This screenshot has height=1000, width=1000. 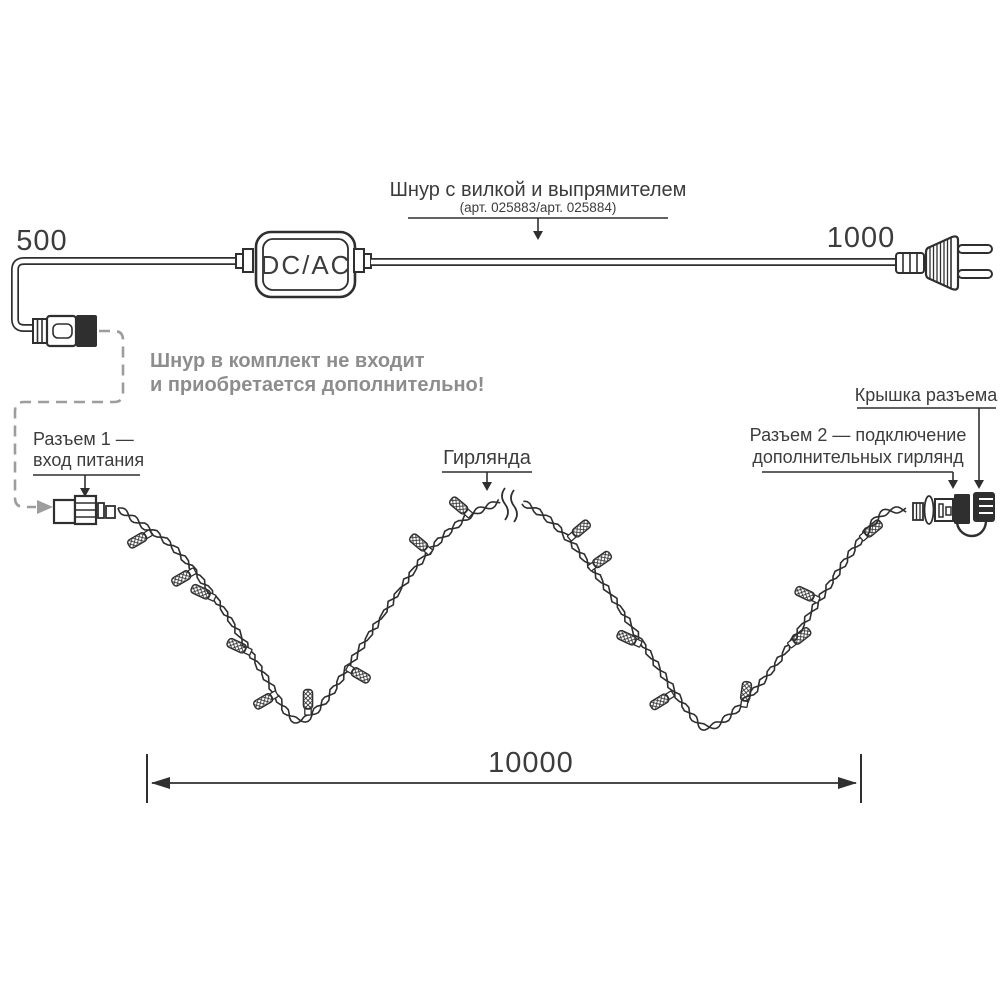 What do you see at coordinates (248, 260) in the screenshot?
I see `converter-left-tab` at bounding box center [248, 260].